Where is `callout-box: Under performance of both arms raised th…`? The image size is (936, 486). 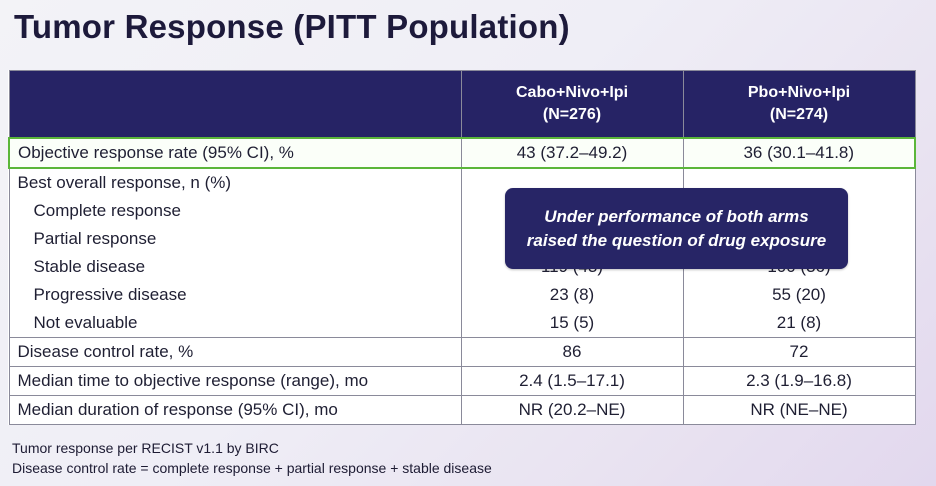 callout-box: Under performance of both arms raised th… is located at coordinates (676, 228).